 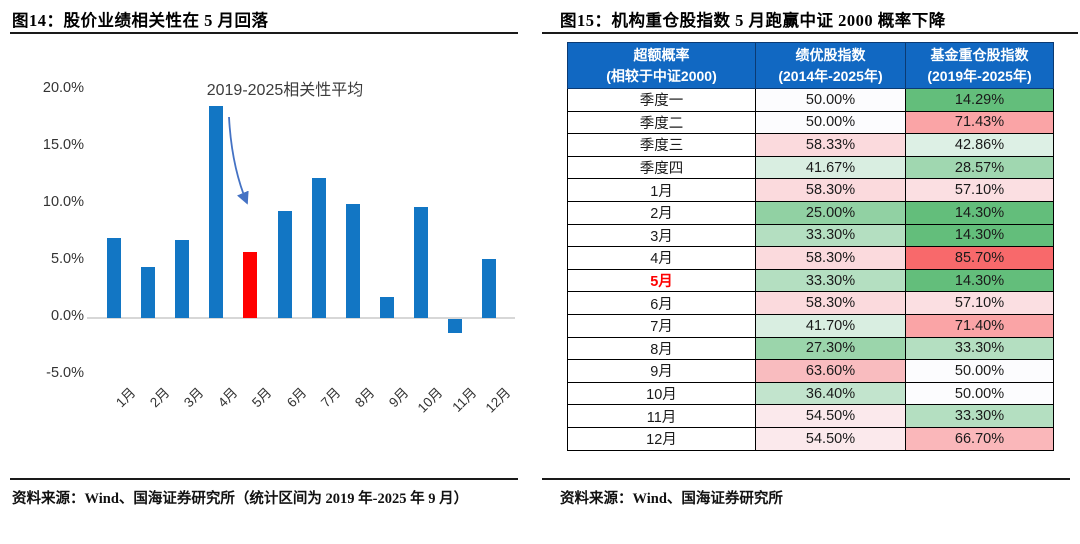 What do you see at coordinates (661, 258) in the screenshot?
I see `row-label-cell: 4月` at bounding box center [661, 258].